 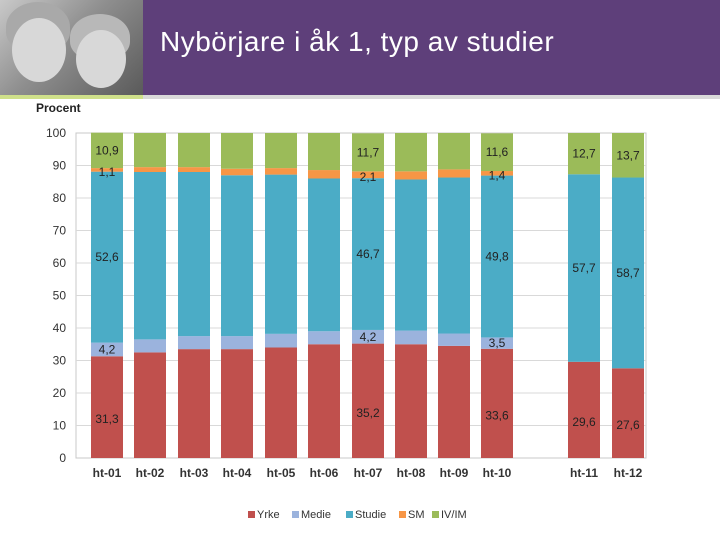 I want to click on data-label: 3,5, so click(x=497, y=343).